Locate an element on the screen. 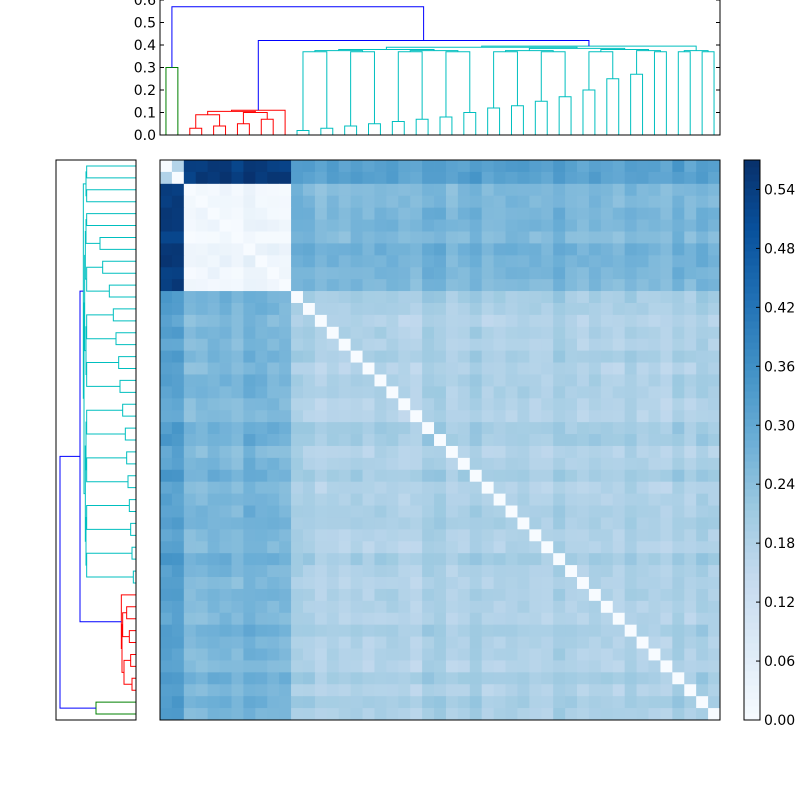  dendrogram-tick-label: 0.6 is located at coordinates (145, 4).